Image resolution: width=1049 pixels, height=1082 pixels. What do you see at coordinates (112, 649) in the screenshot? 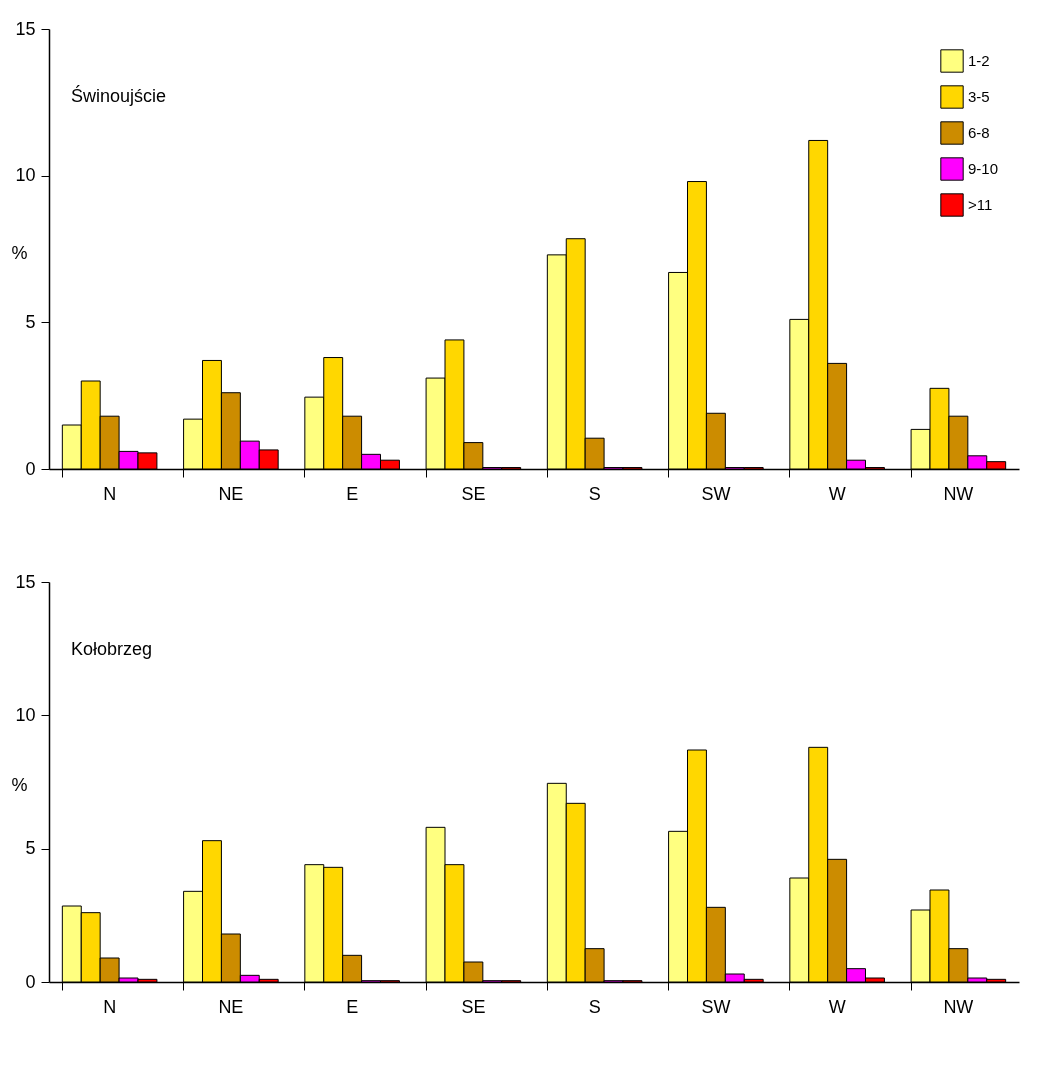
I see `text: Kołobrzeg` at bounding box center [112, 649].